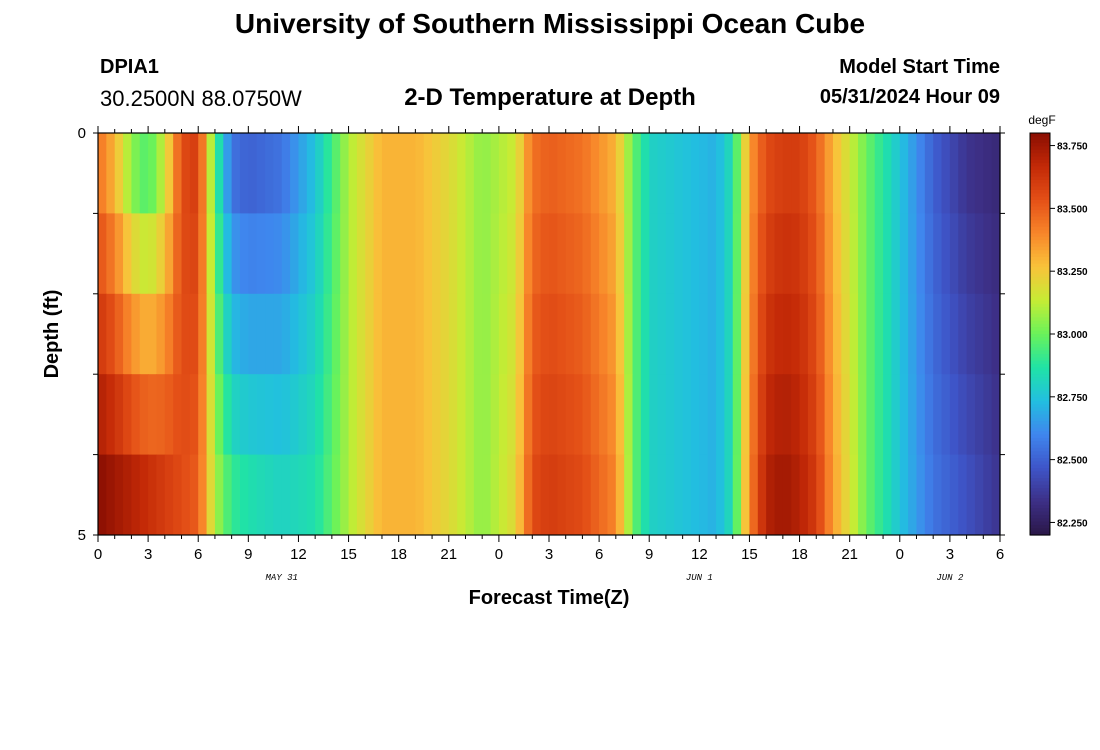 The height and width of the screenshot is (750, 1100). What do you see at coordinates (1072, 147) in the screenshot?
I see `colorbar-tick-label: 83.750` at bounding box center [1072, 147].